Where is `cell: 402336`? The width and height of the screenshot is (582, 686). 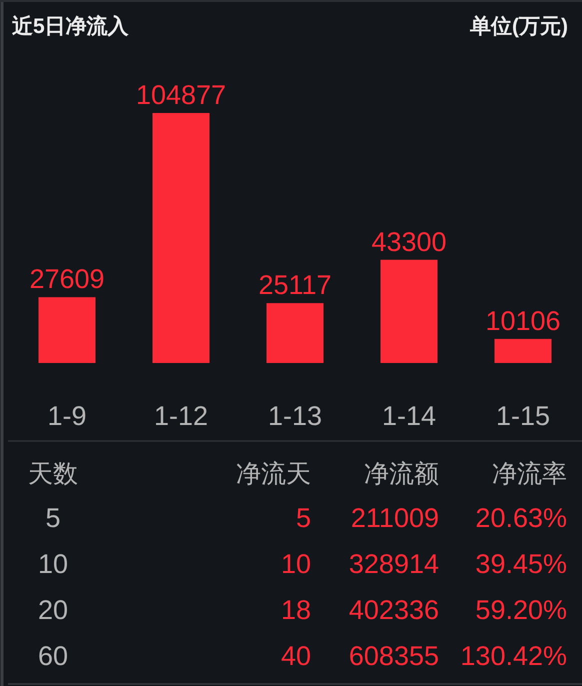 cell: 402336 is located at coordinates (393, 610).